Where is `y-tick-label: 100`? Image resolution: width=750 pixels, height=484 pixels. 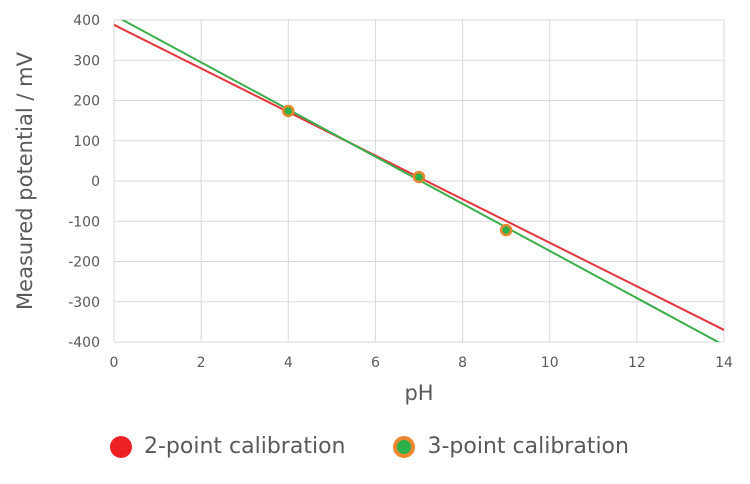
y-tick-label: 100 is located at coordinates (86, 142).